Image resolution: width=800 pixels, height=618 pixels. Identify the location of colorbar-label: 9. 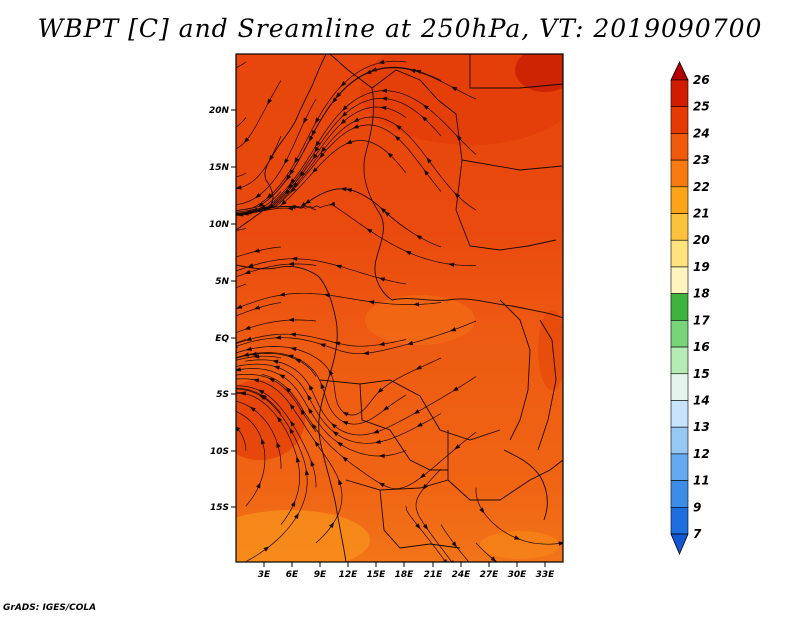
(697, 507).